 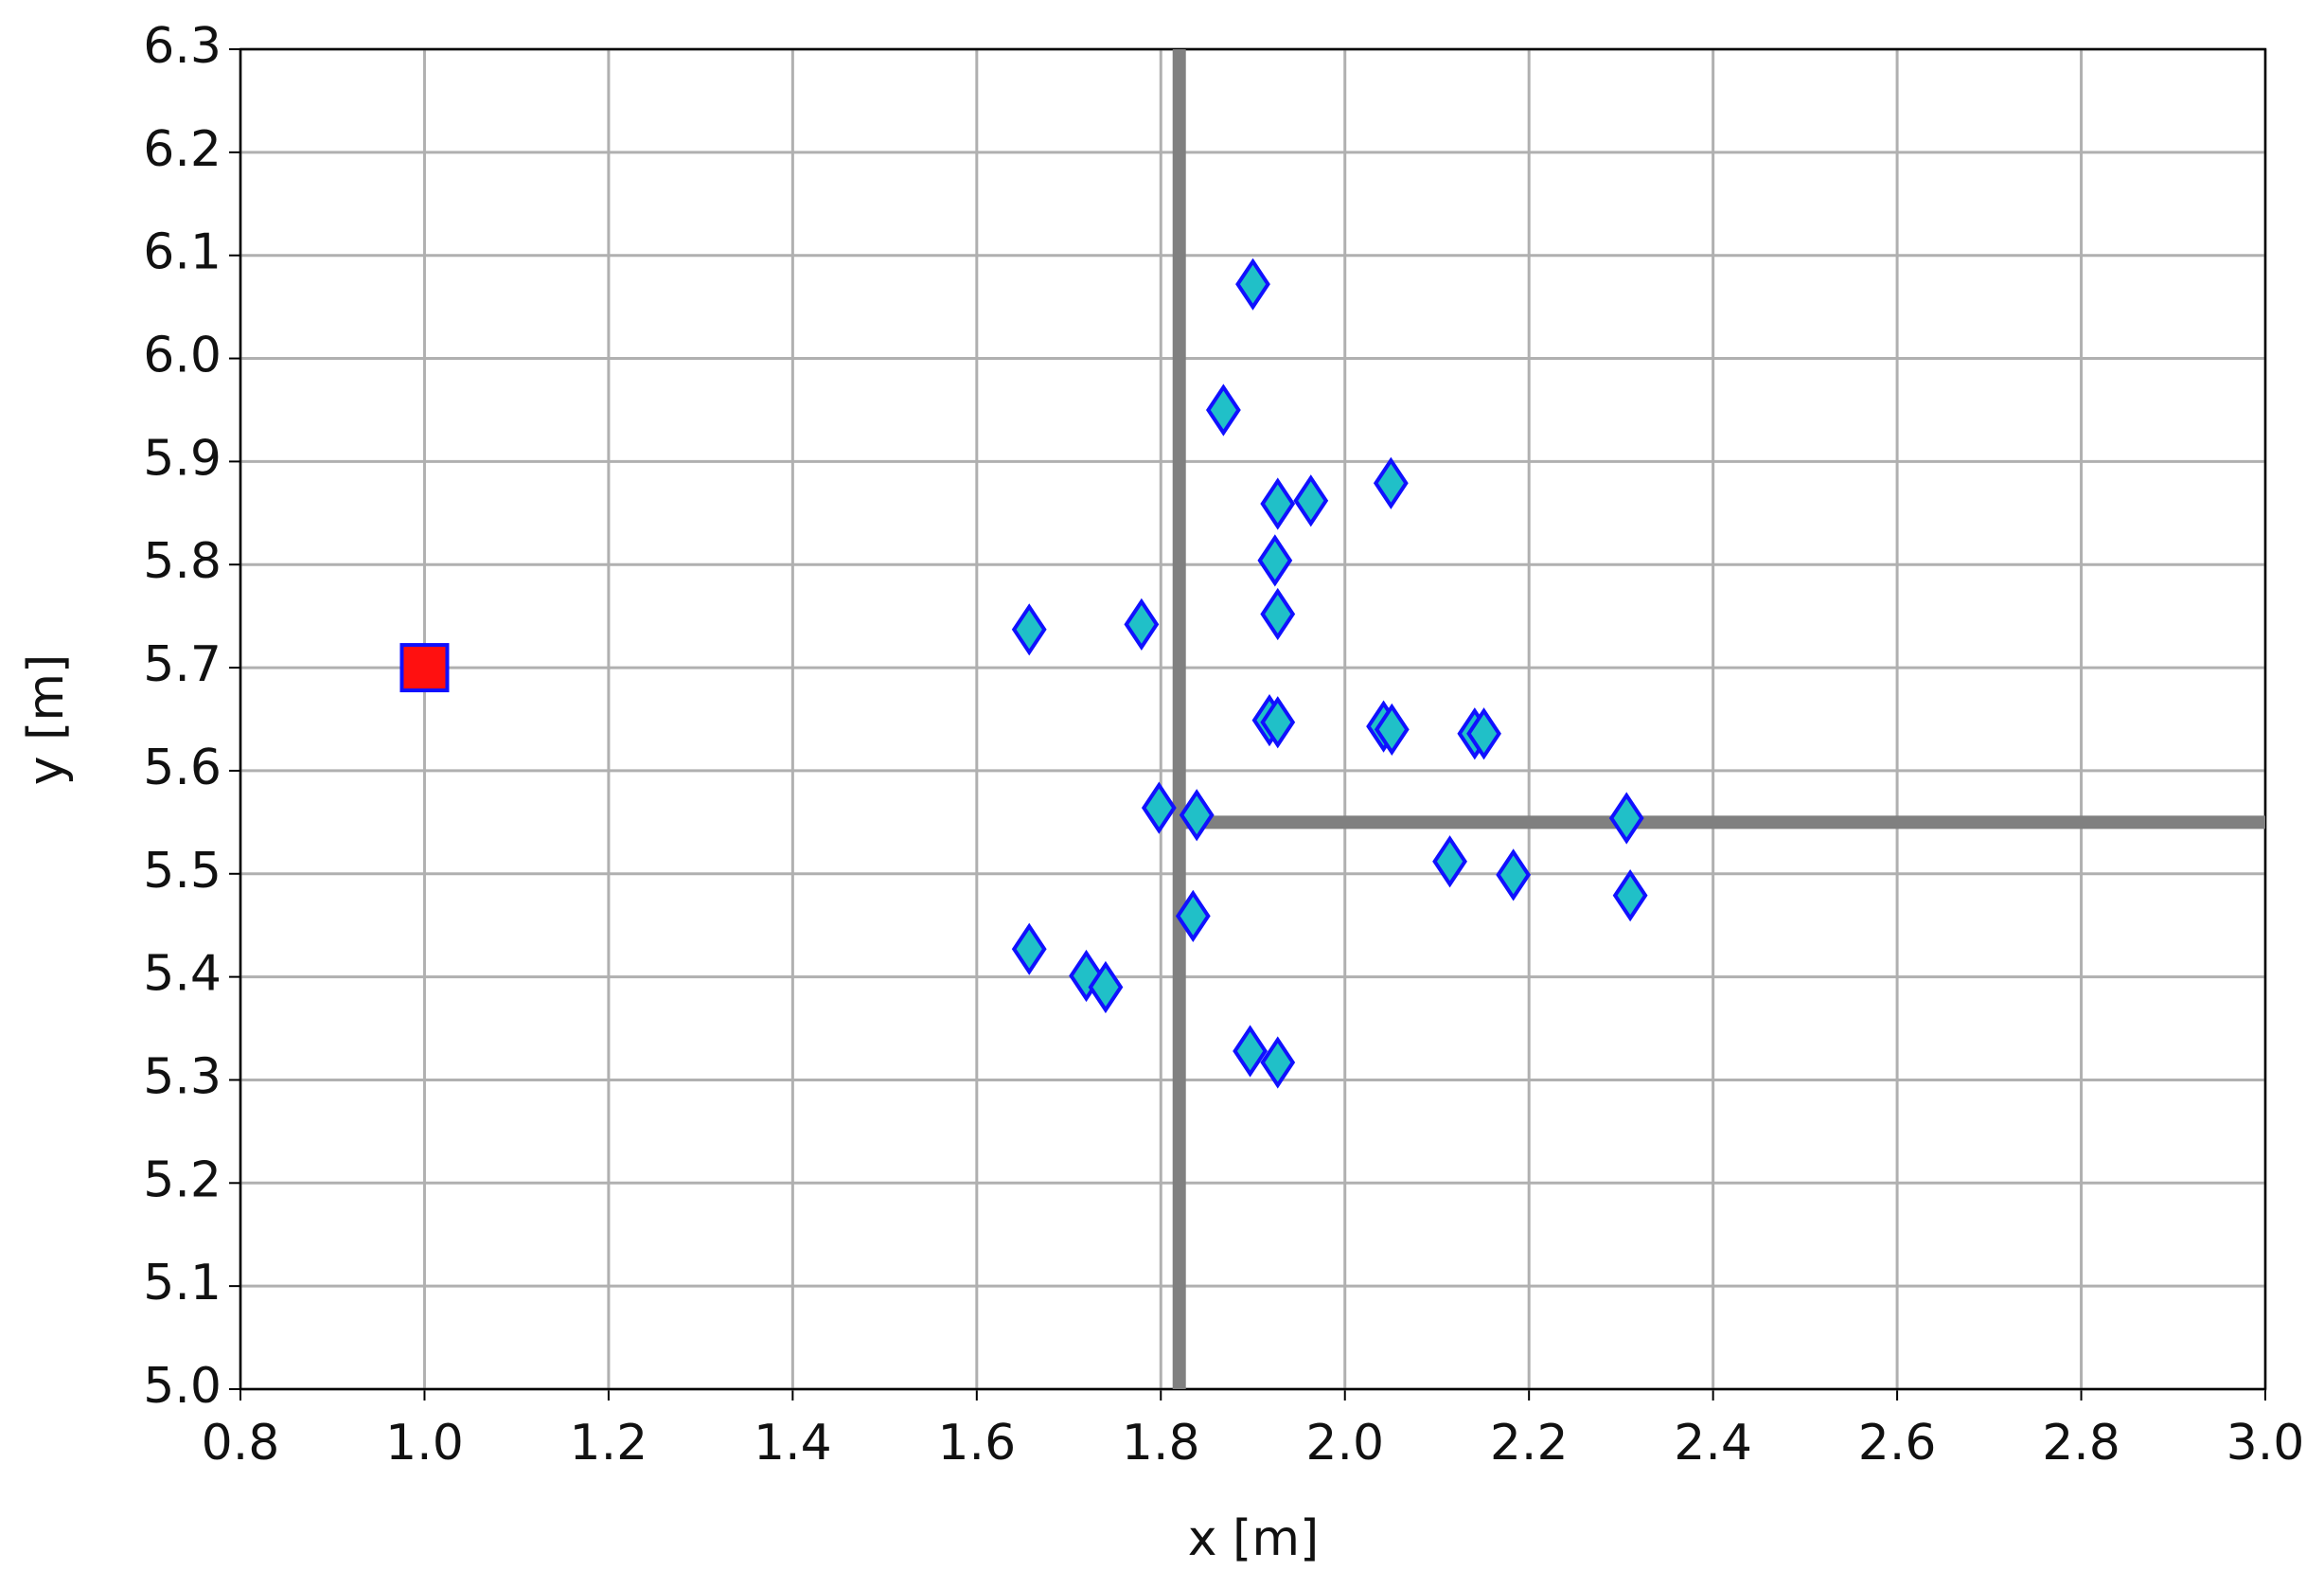 I want to click on x-tick-label: 2.0, so click(x=1344, y=1443).